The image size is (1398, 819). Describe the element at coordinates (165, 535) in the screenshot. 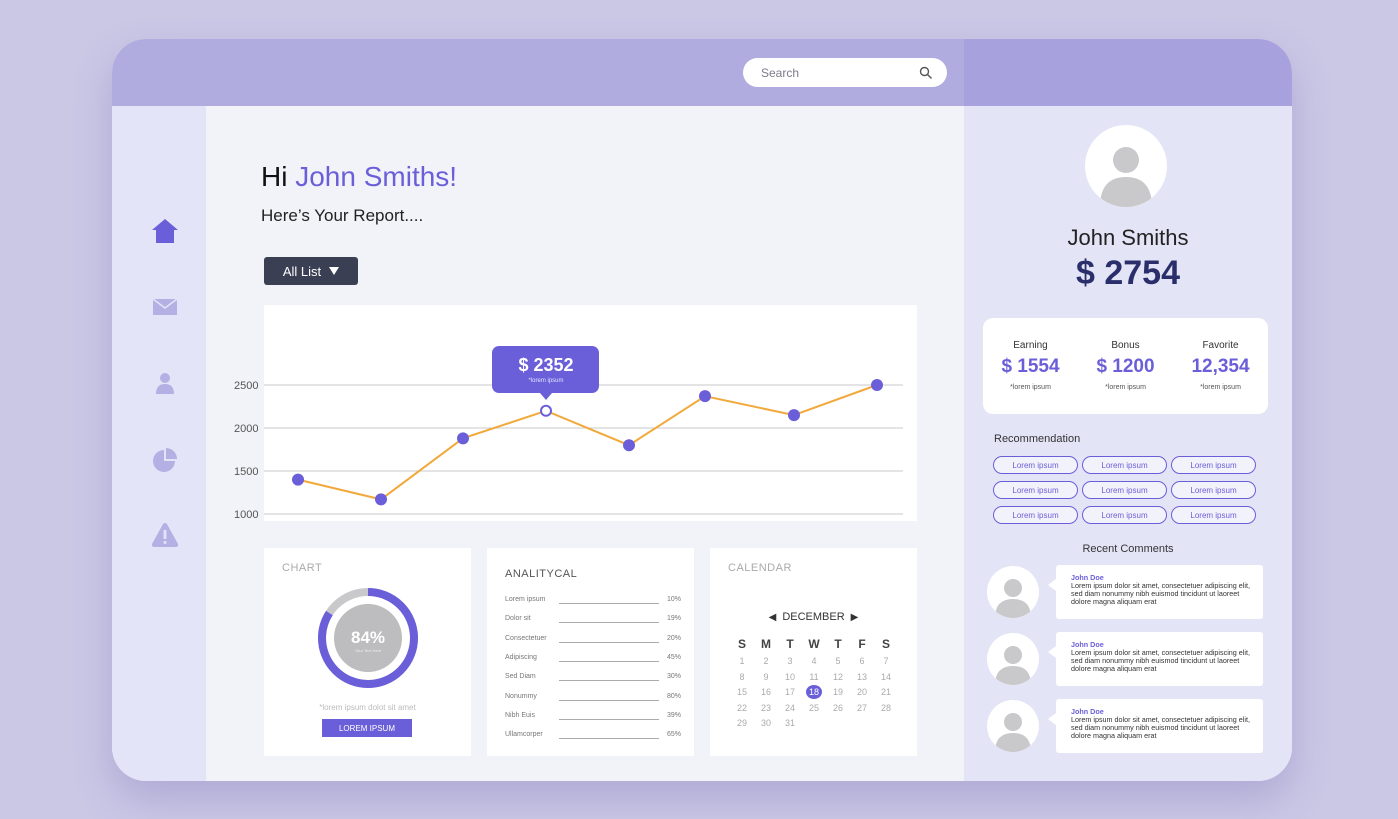

I see `warning-icon` at that location.